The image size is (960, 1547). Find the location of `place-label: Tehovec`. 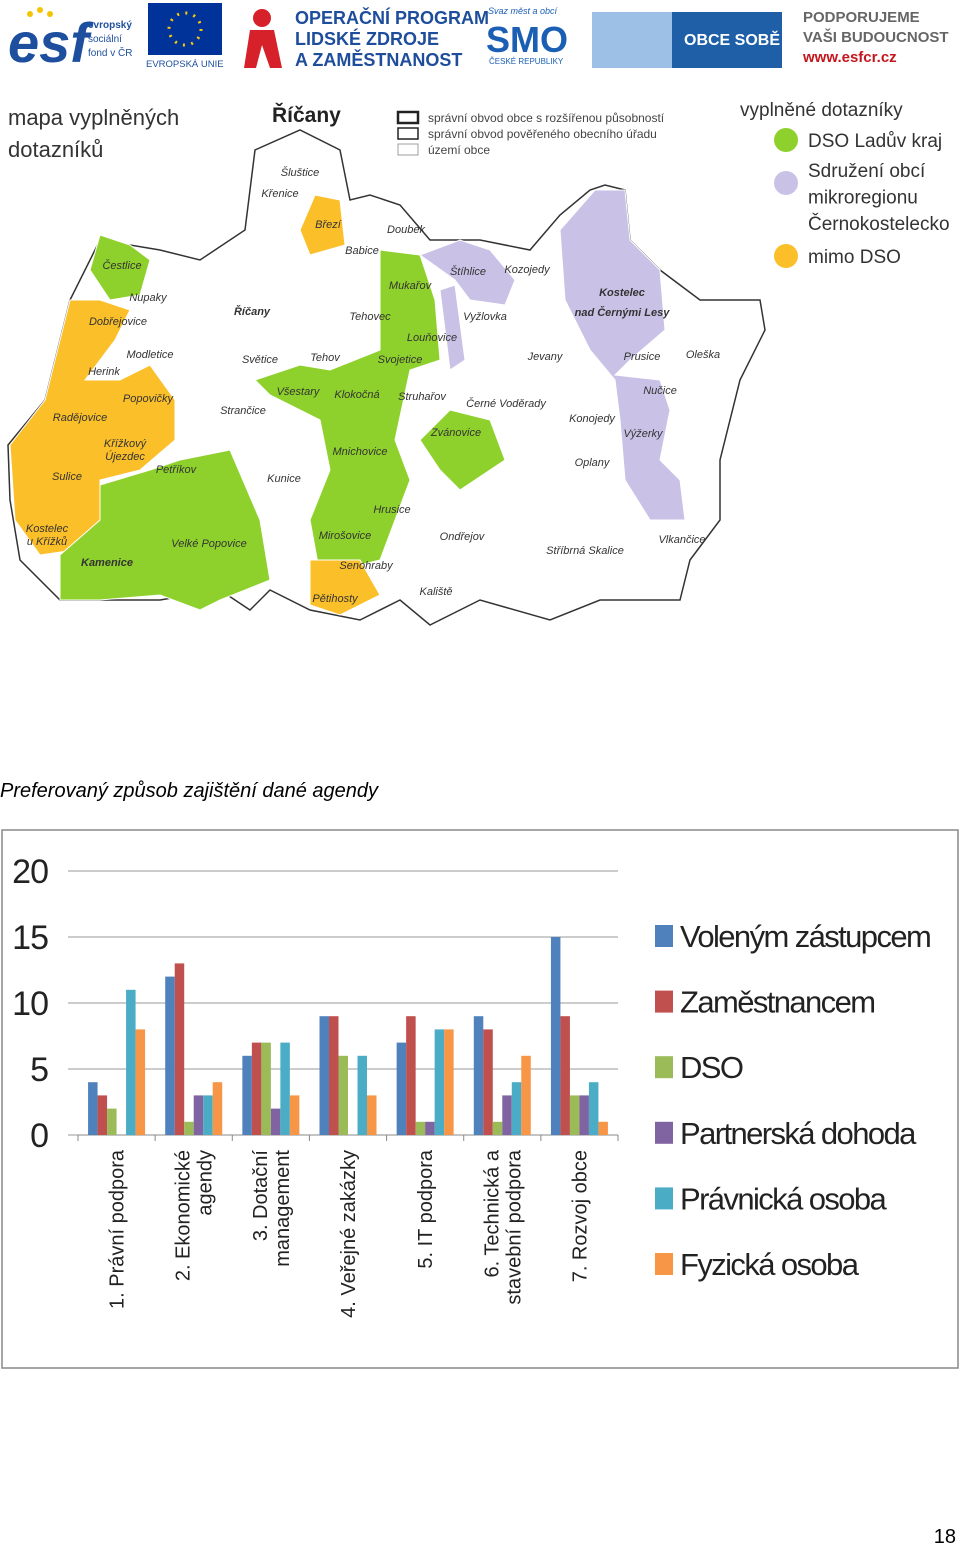

place-label: Tehovec is located at coordinates (370, 317).